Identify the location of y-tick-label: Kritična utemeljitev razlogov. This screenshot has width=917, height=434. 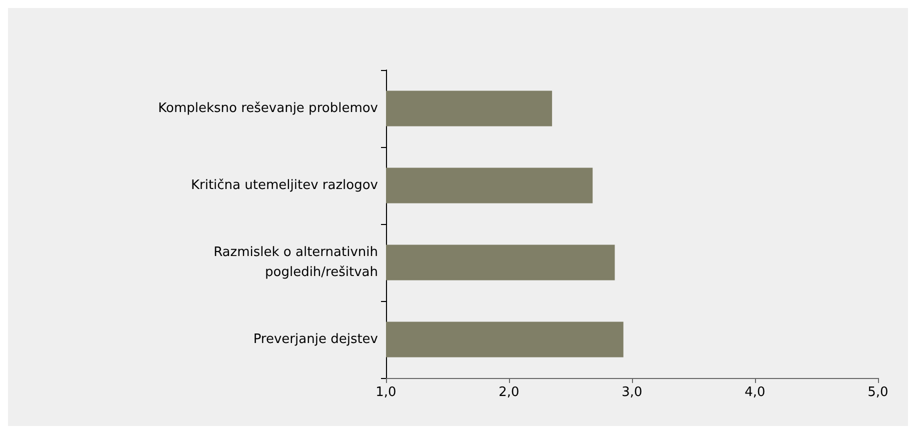
(284, 185).